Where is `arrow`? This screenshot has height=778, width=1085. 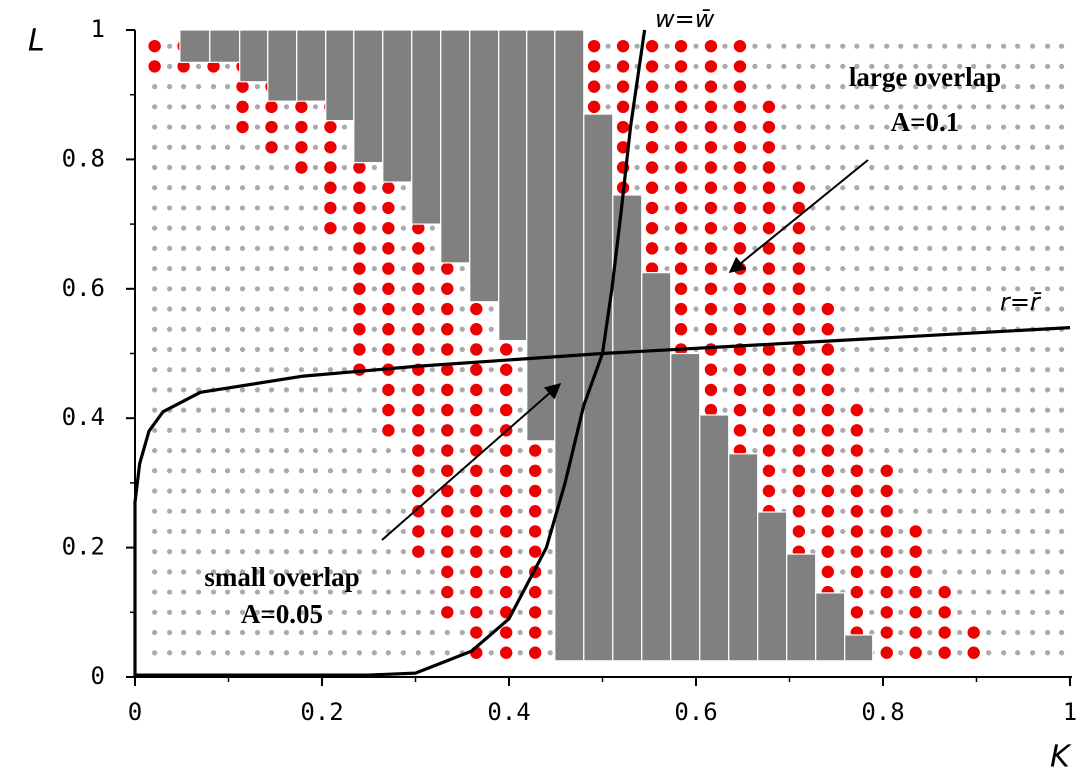 arrow is located at coordinates (798, 216).